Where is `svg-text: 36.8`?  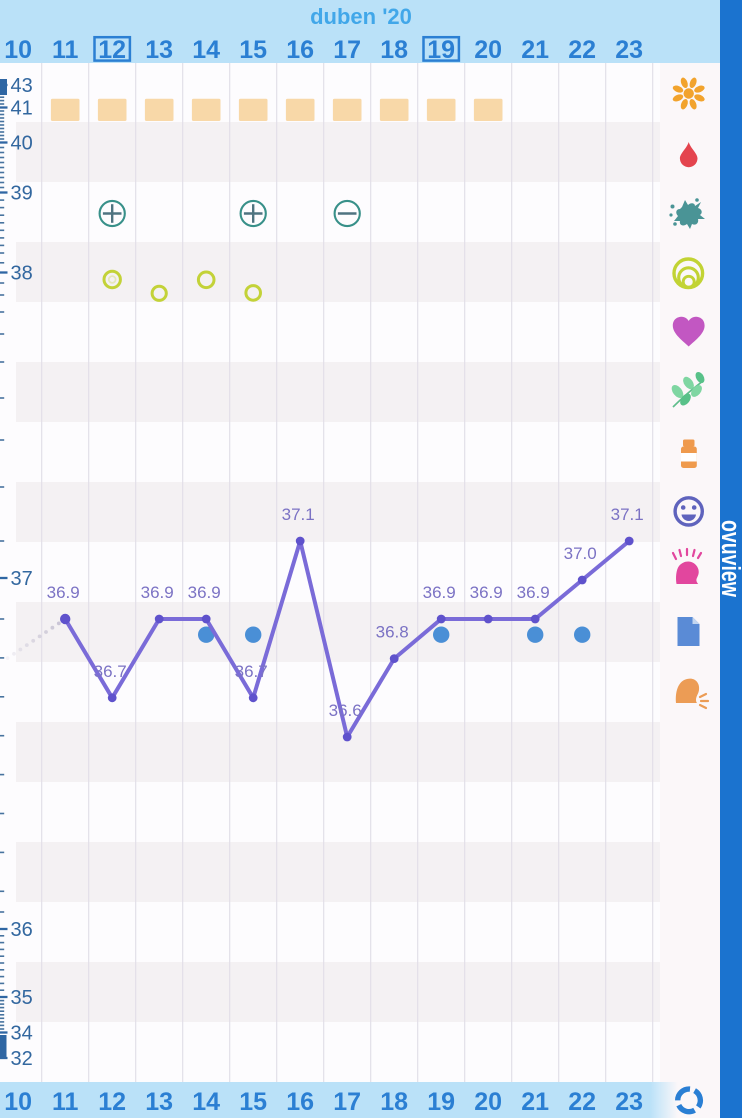 svg-text: 36.8 is located at coordinates (392, 632).